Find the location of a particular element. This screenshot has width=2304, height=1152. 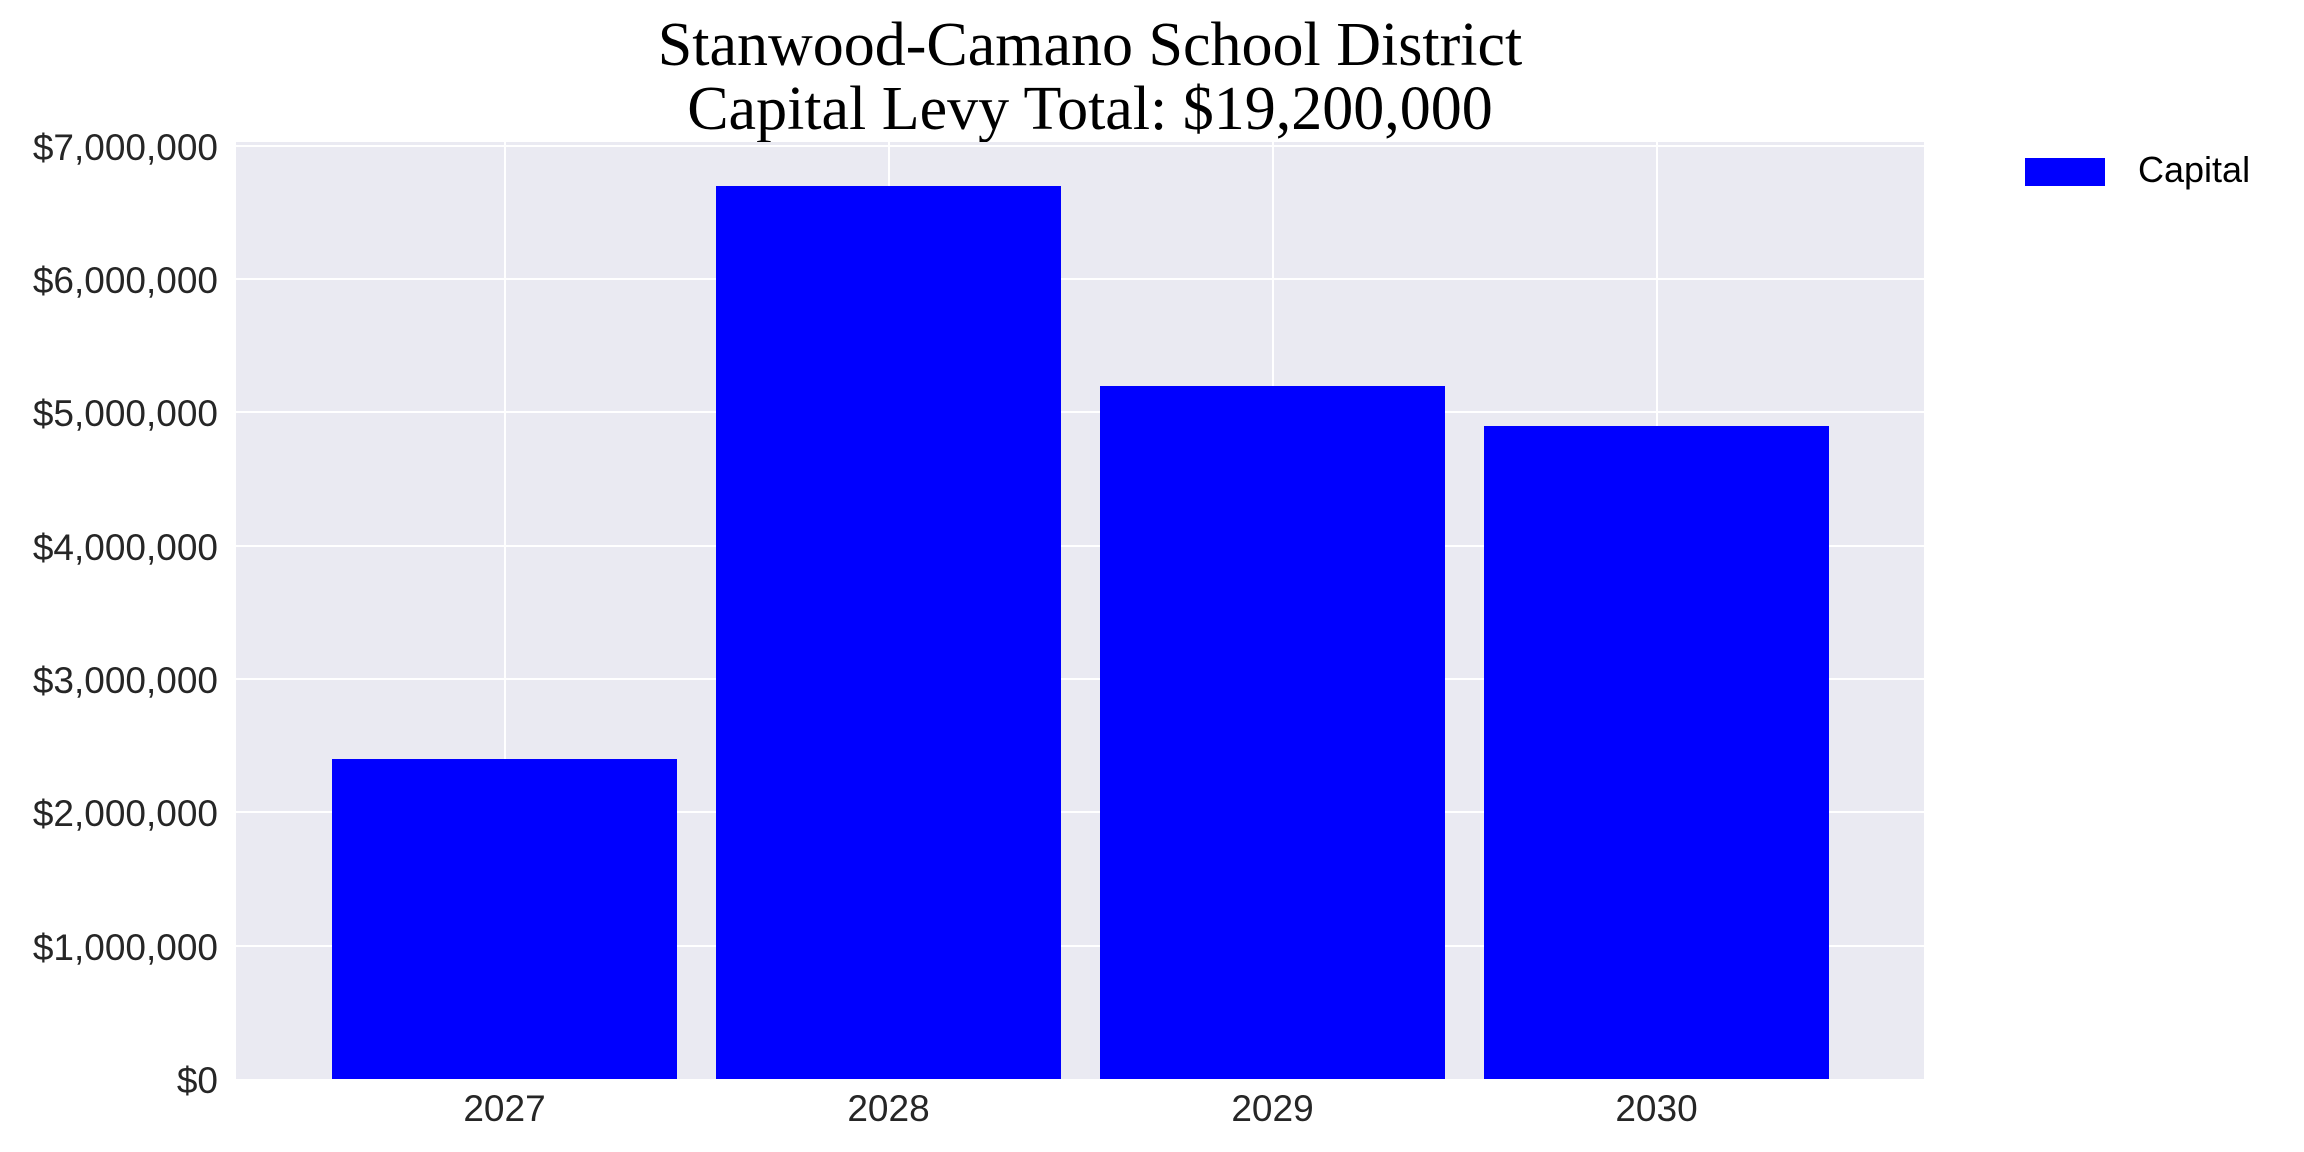

legend-label-capital: Capital is located at coordinates (2194, 169).